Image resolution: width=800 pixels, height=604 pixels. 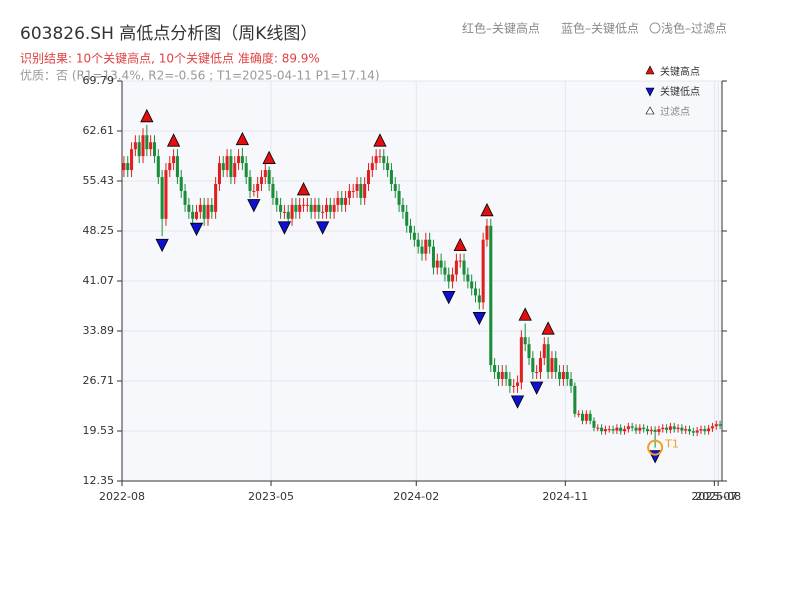 I want to click on header-legend: 〇浅色–过滤点, so click(x=688, y=29).